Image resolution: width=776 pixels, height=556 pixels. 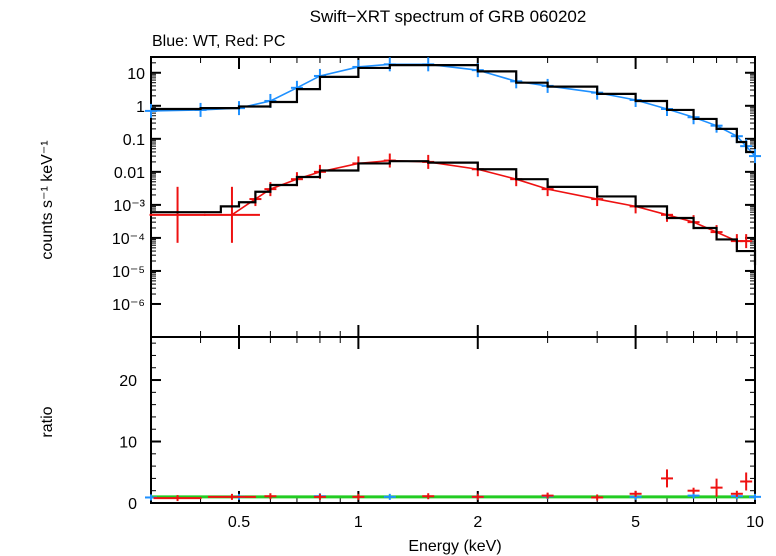 What do you see at coordinates (358, 522) in the screenshot?
I see `x-tick-label: 1` at bounding box center [358, 522].